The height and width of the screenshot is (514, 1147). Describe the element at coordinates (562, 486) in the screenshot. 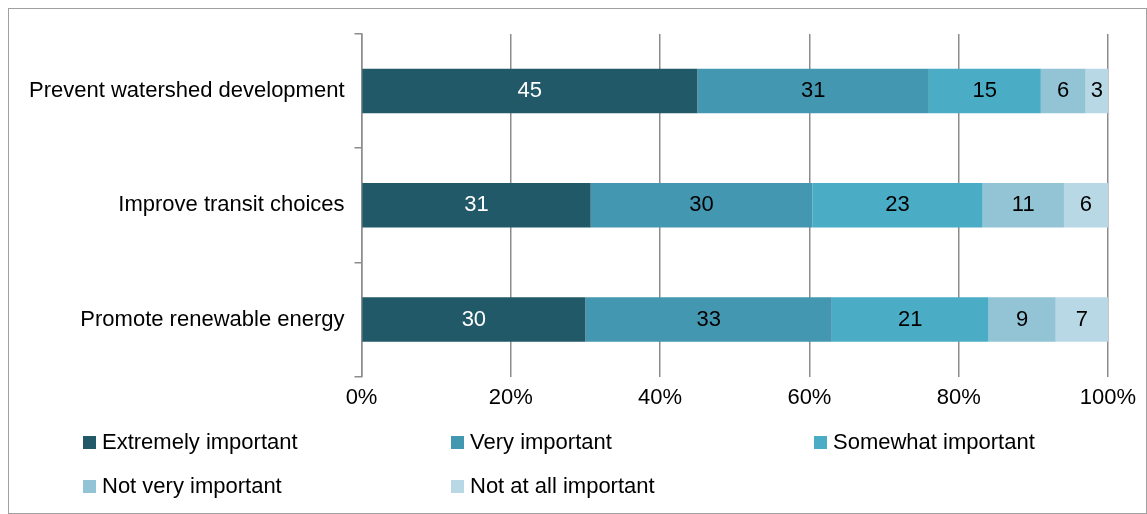

I see `legend-label: Not at all important` at that location.